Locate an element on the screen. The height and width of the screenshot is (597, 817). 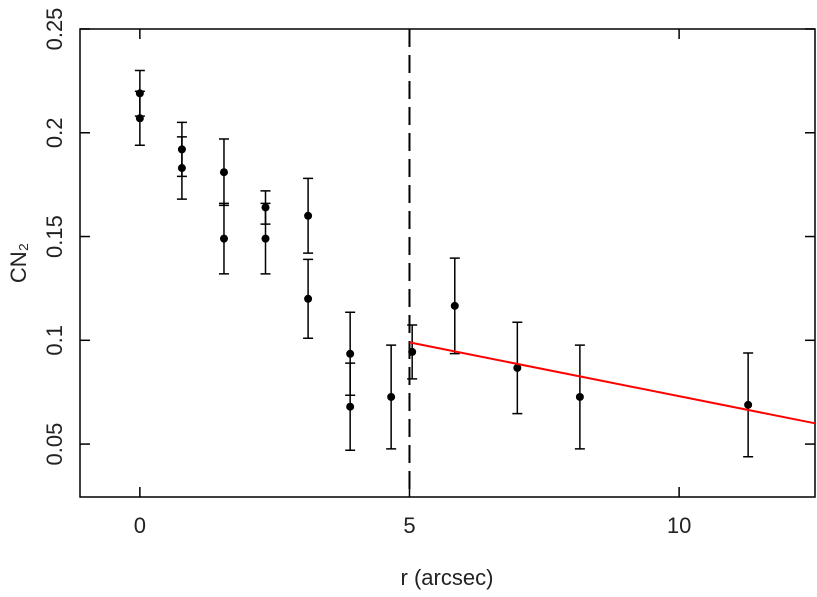
x-tick-label: 10 is located at coordinates (679, 525).